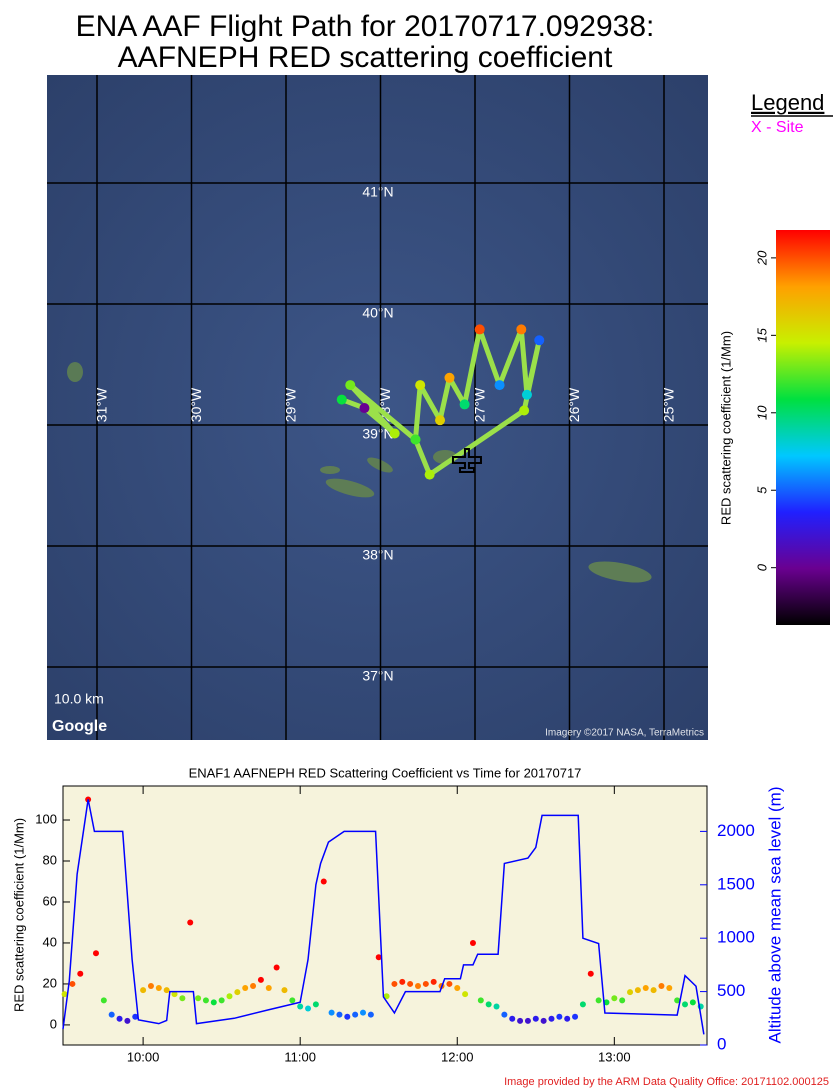 Image resolution: width=837 pixels, height=1091 pixels. What do you see at coordinates (46, 818) in the screenshot?
I see `y-tick-label: 100` at bounding box center [46, 818].